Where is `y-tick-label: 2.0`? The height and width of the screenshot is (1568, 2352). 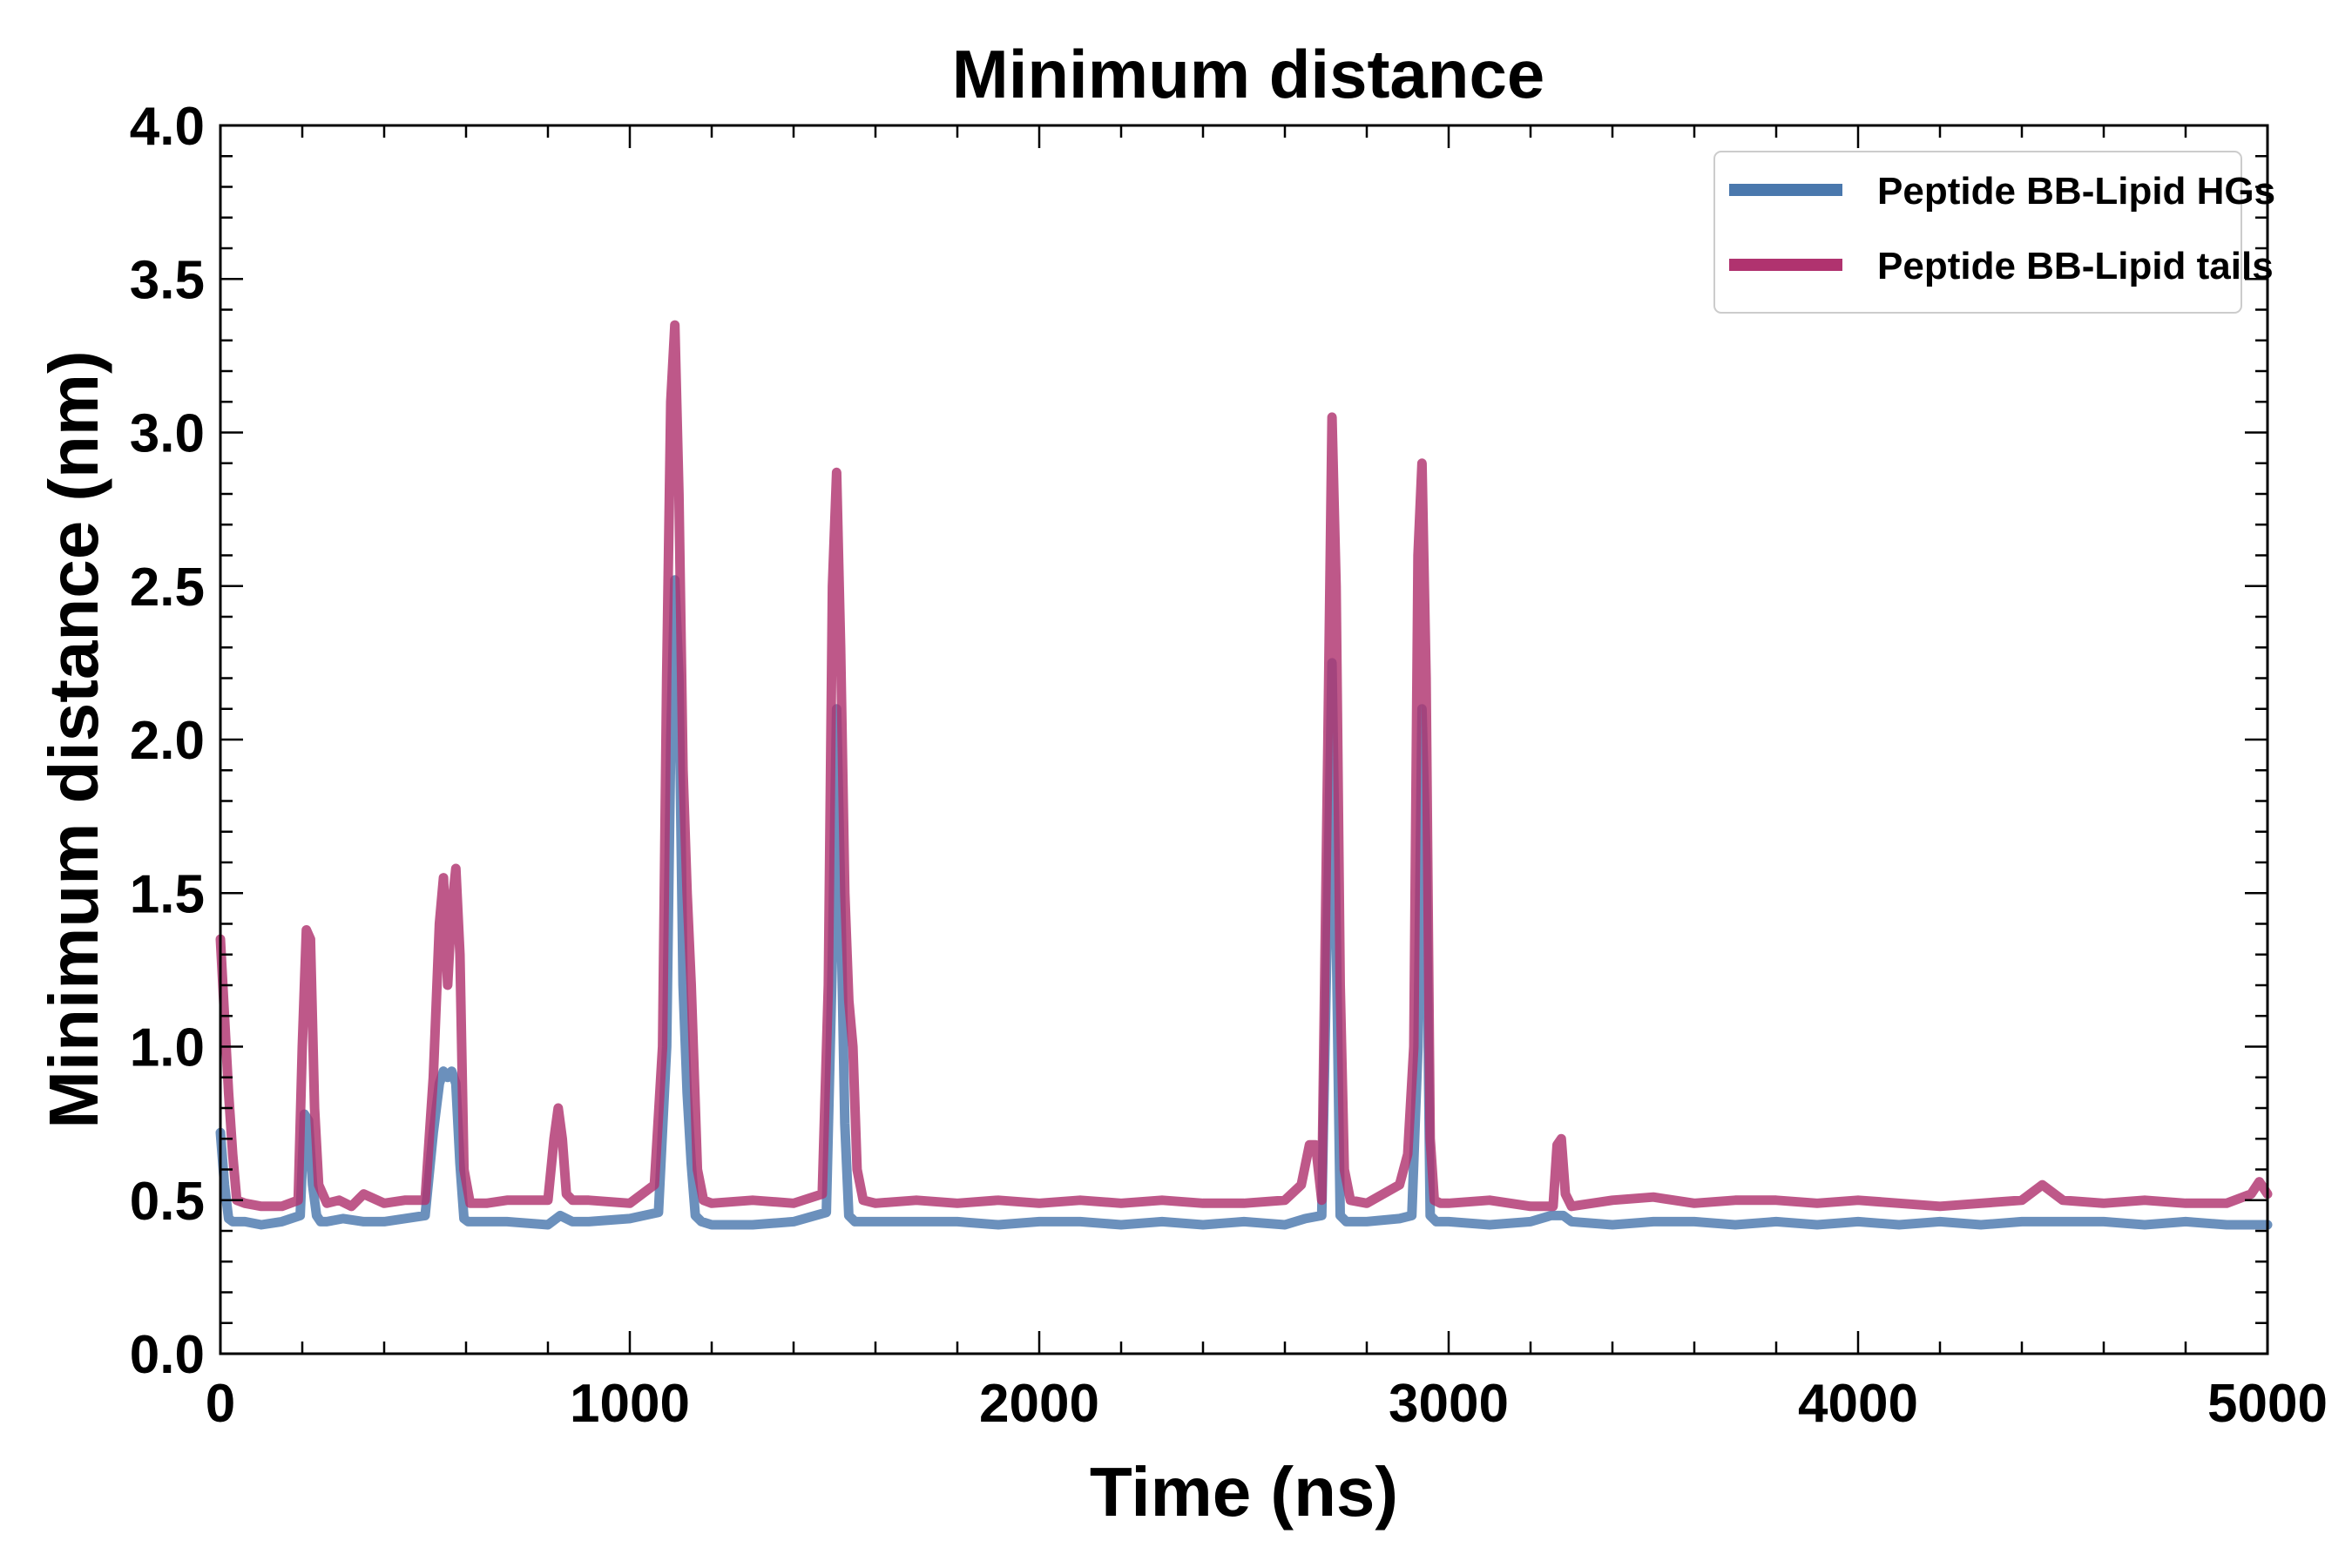 y-tick-label: 2.0 is located at coordinates (167, 741).